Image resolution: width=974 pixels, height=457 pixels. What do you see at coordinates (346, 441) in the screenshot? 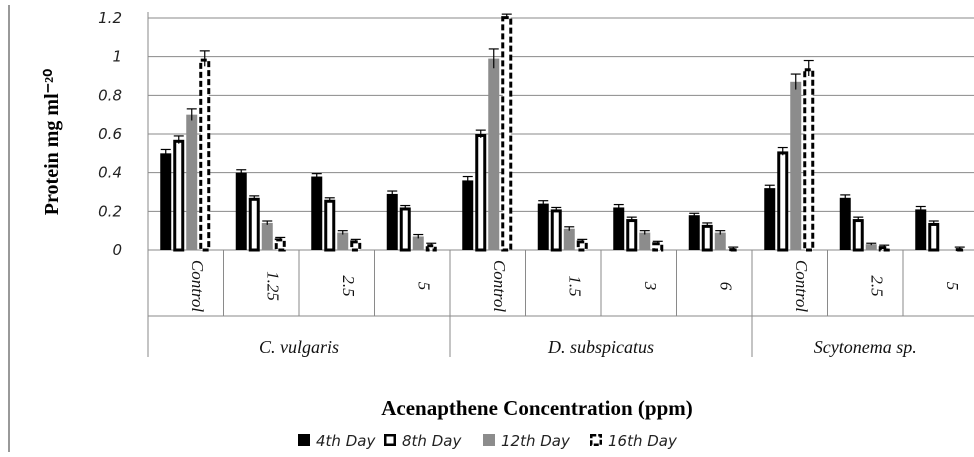
I see `legend-label: 4th Day` at bounding box center [346, 441].